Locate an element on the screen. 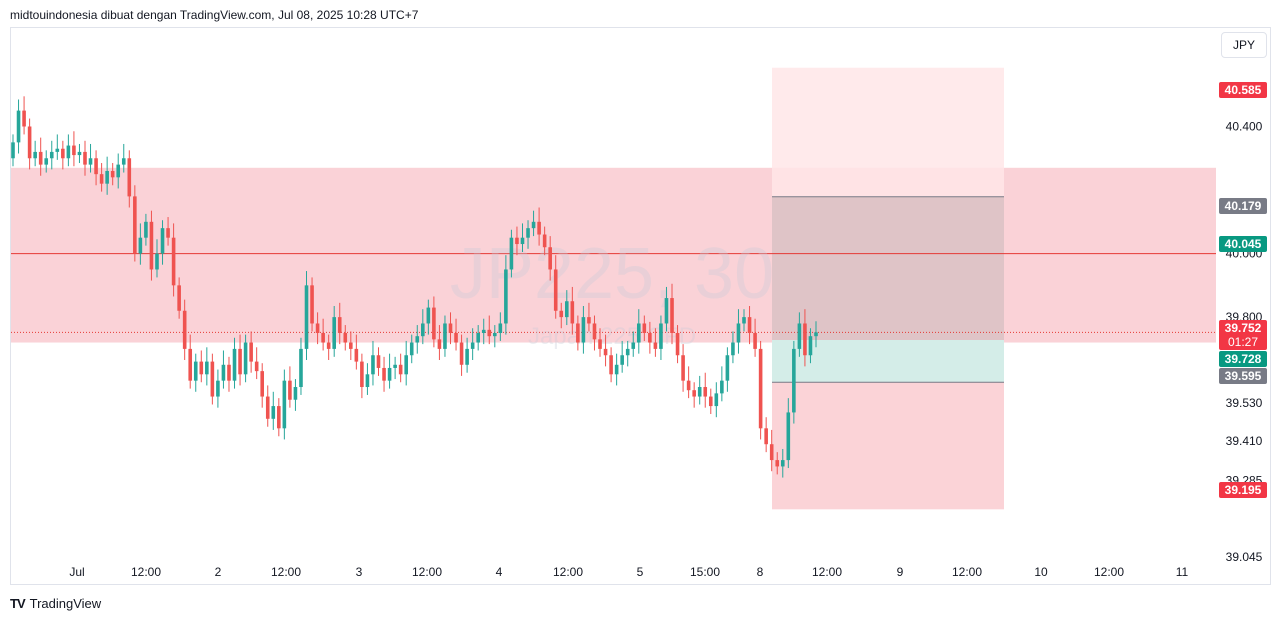  position-entry-area is located at coordinates (888, 361).